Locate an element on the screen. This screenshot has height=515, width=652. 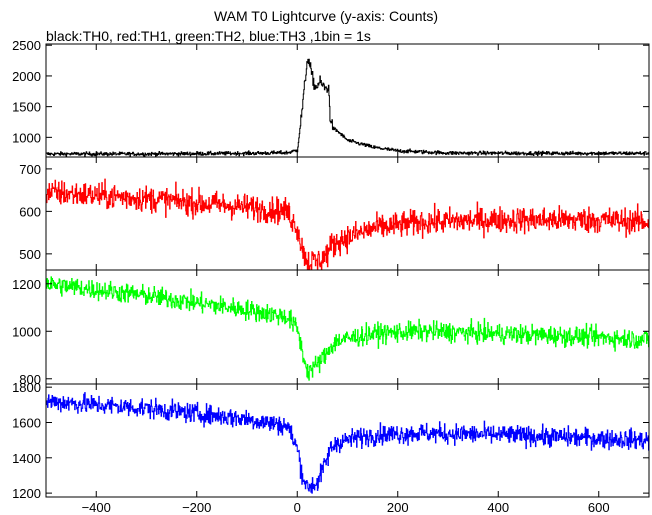
y-tick-label-TH3: 1400 is located at coordinates (26, 458).